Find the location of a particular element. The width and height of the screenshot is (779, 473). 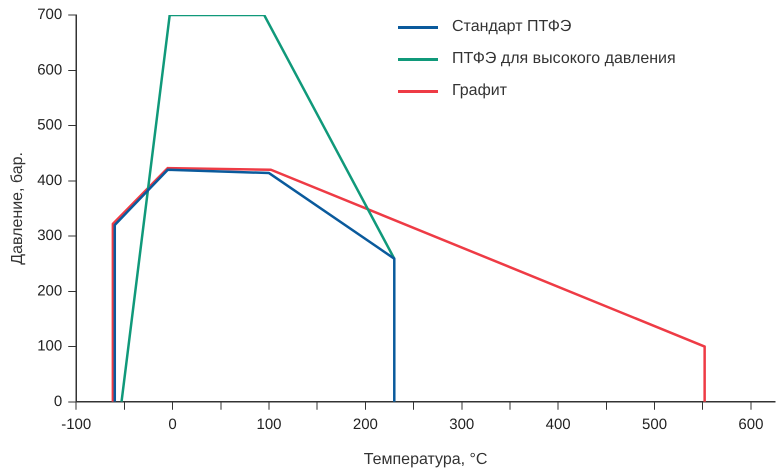

y-axis-title: Давление, бар. is located at coordinates (17, 208).